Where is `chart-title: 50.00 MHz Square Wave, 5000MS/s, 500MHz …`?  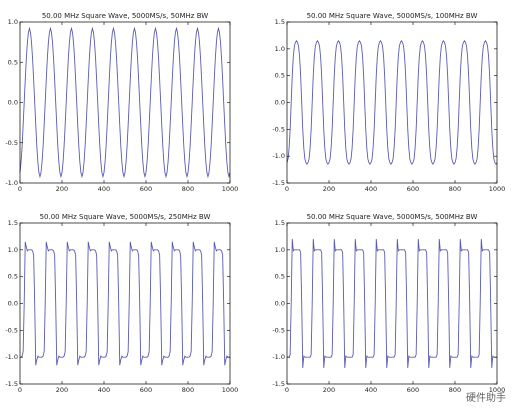 chart-title: 50.00 MHz Square Wave, 5000MS/s, 500MHz … is located at coordinates (392, 217).